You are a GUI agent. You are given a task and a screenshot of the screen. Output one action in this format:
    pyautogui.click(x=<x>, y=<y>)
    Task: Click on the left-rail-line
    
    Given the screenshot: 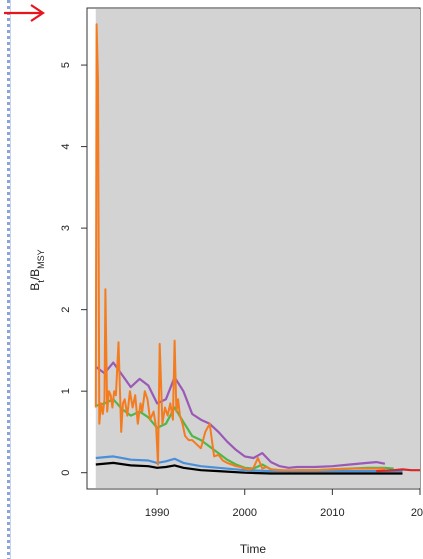 What is the action you would take?
    pyautogui.click(x=10, y=279)
    